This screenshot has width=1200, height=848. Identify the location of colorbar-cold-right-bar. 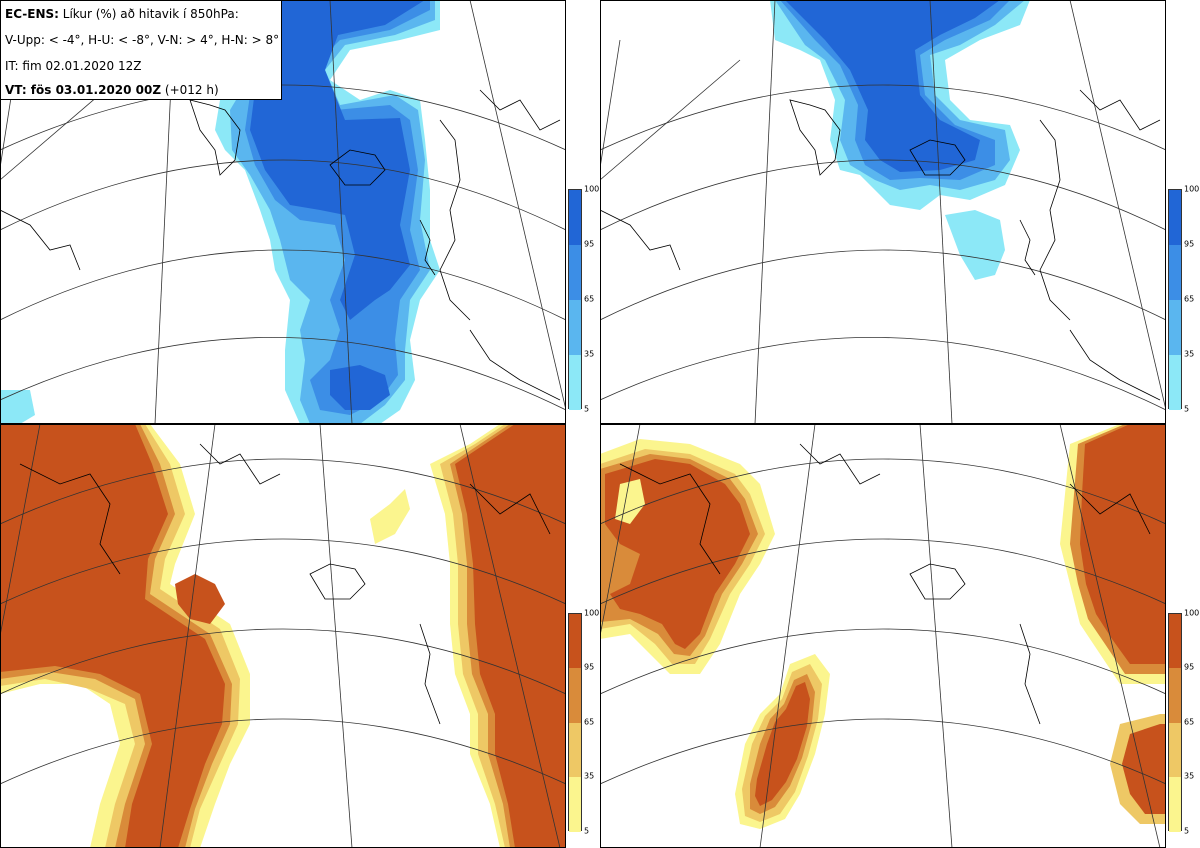
(1175, 299).